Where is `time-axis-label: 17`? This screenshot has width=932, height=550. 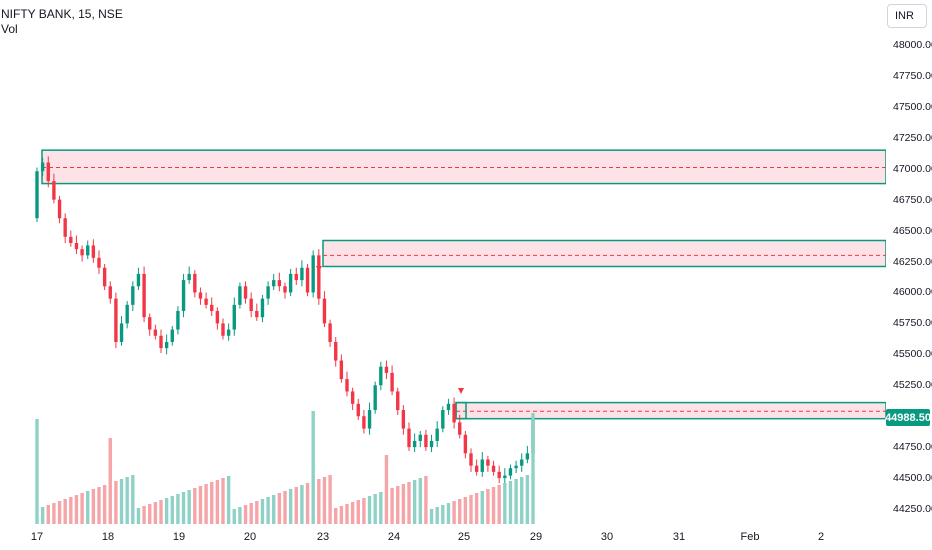
time-axis-label: 17 is located at coordinates (37, 537).